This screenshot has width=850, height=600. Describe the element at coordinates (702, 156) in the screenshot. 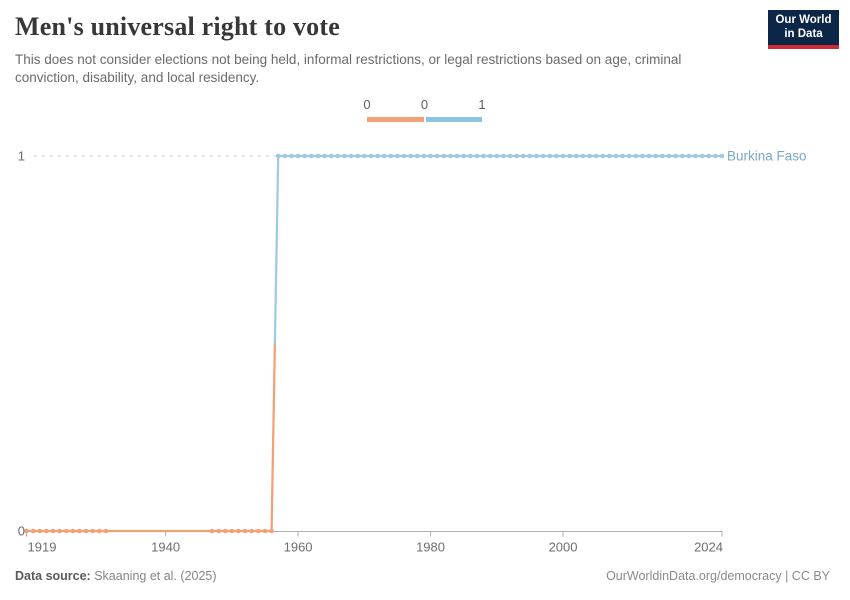

I see `data-point-2021` at that location.